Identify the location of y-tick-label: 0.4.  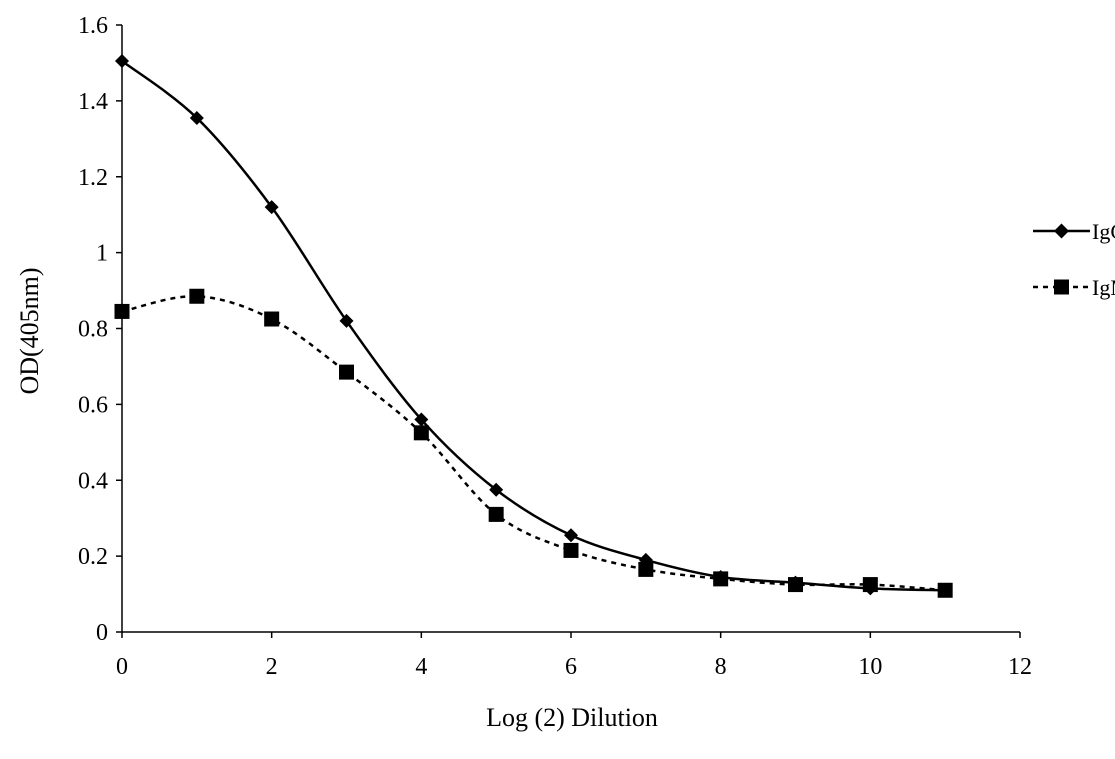
(93, 481).